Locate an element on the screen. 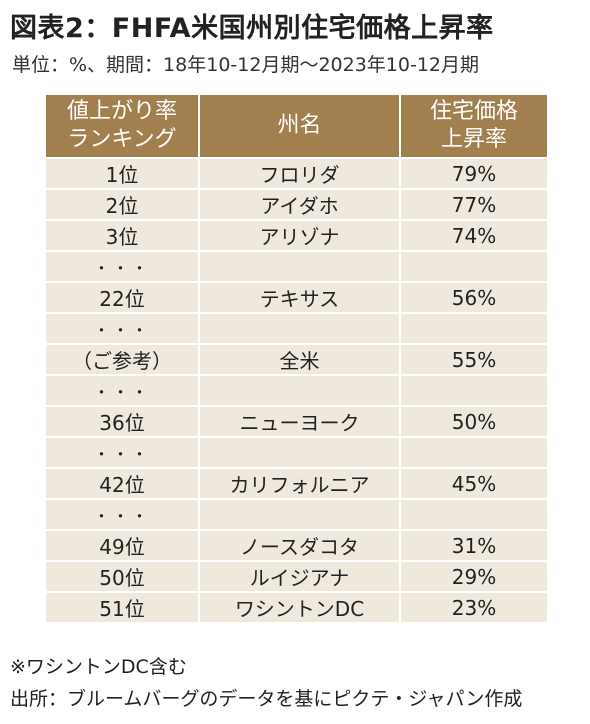 The height and width of the screenshot is (724, 590). rank-cell: 36位 is located at coordinates (122, 421).